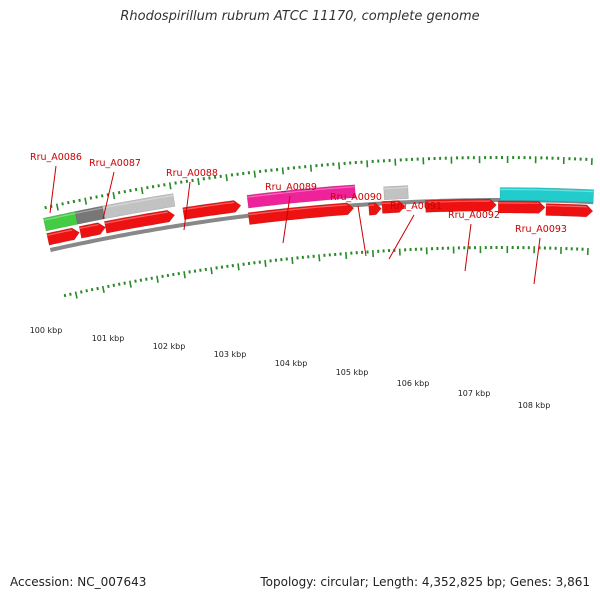  I want to click on accession-text: Accession: NC_007643, so click(78, 582).